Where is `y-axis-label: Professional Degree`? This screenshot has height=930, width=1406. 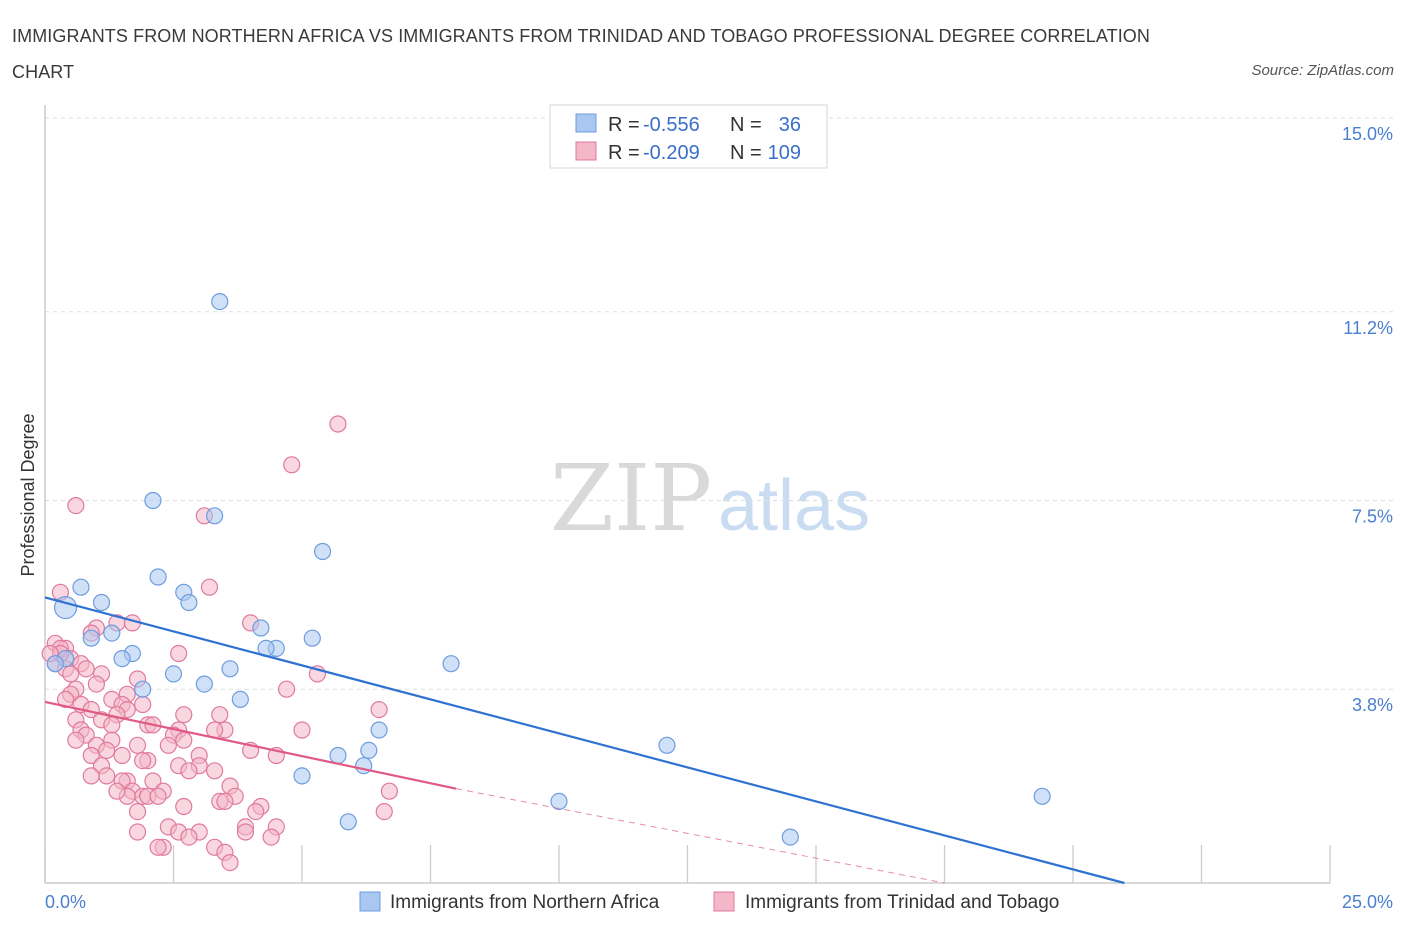 y-axis-label: Professional Degree is located at coordinates (28, 494).